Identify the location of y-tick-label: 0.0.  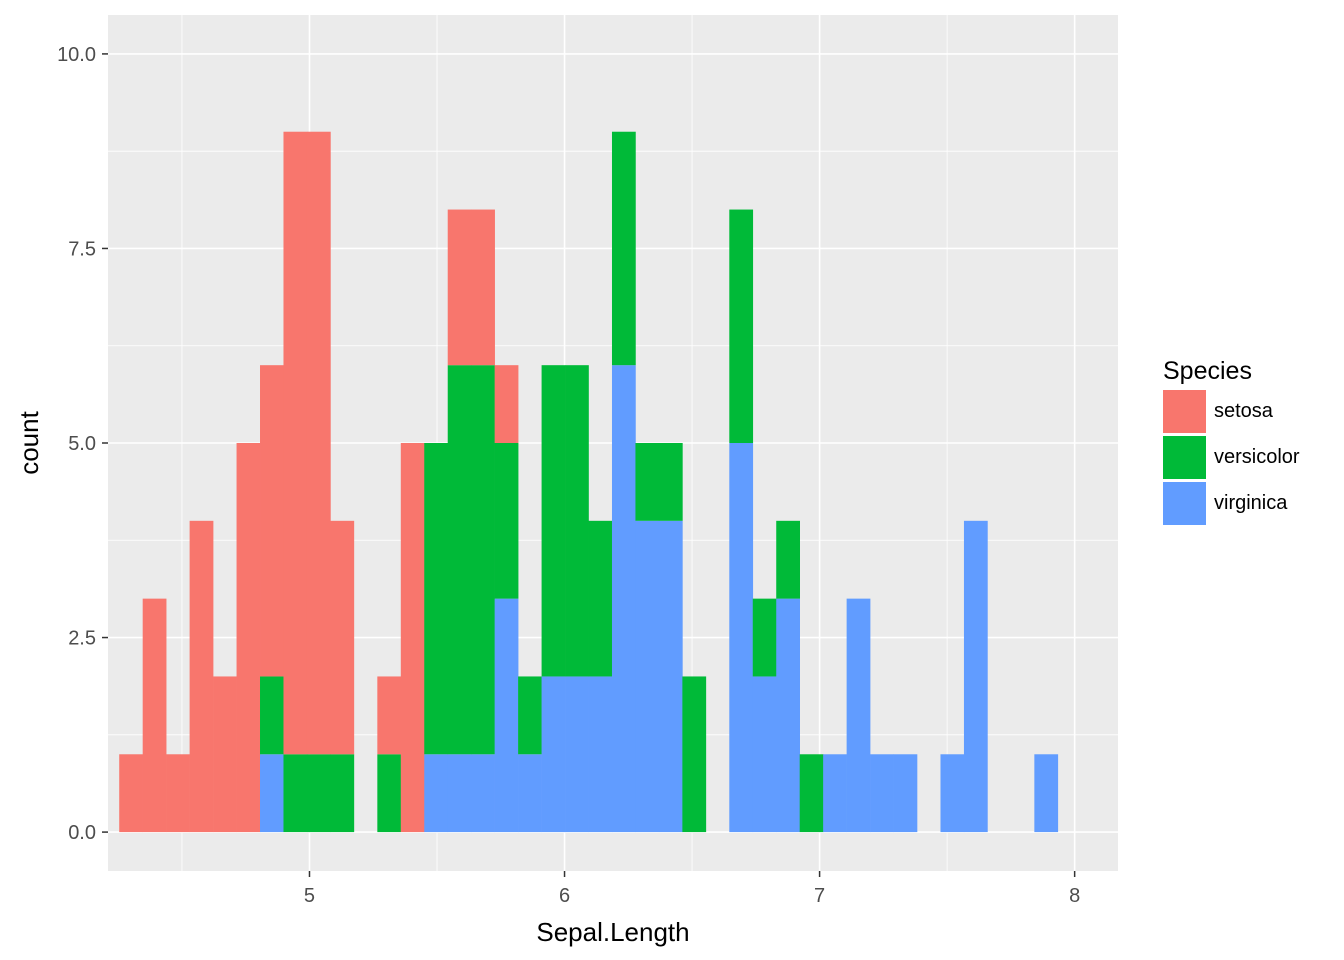
(82, 833).